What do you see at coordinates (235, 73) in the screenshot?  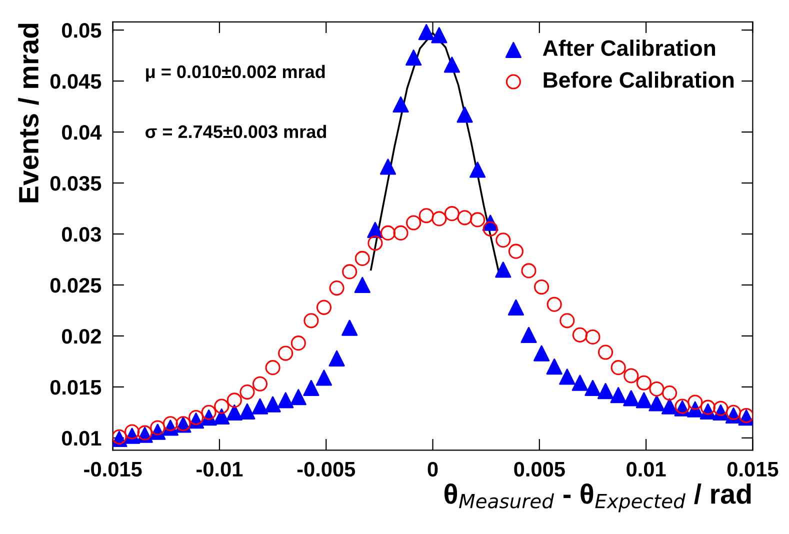 I see `annotation: μ = 0.010±0.002 mrad` at bounding box center [235, 73].